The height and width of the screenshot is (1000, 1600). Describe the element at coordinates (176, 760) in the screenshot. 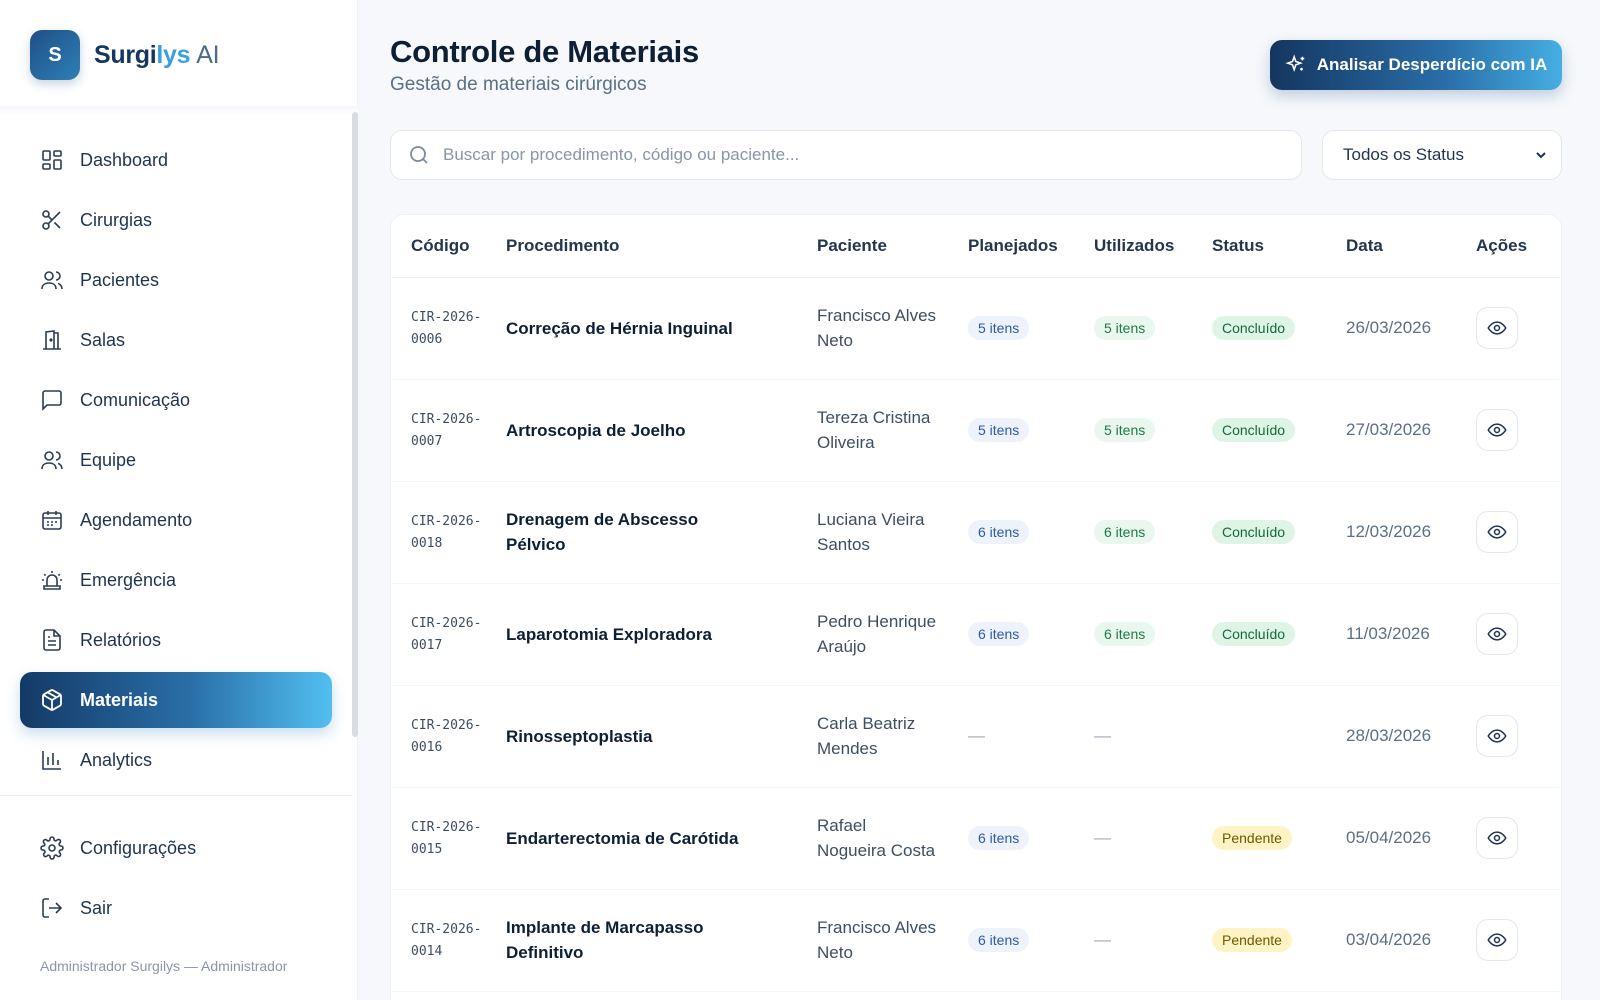

I see `sidebar-item-analytics: Analytics` at that location.